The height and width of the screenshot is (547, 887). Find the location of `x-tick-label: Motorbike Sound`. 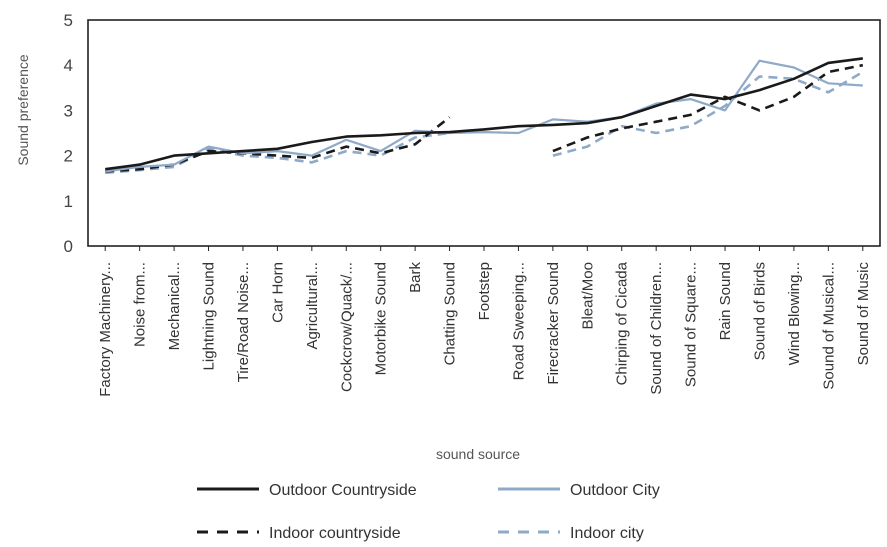

x-tick-label: Motorbike Sound is located at coordinates (381, 318).